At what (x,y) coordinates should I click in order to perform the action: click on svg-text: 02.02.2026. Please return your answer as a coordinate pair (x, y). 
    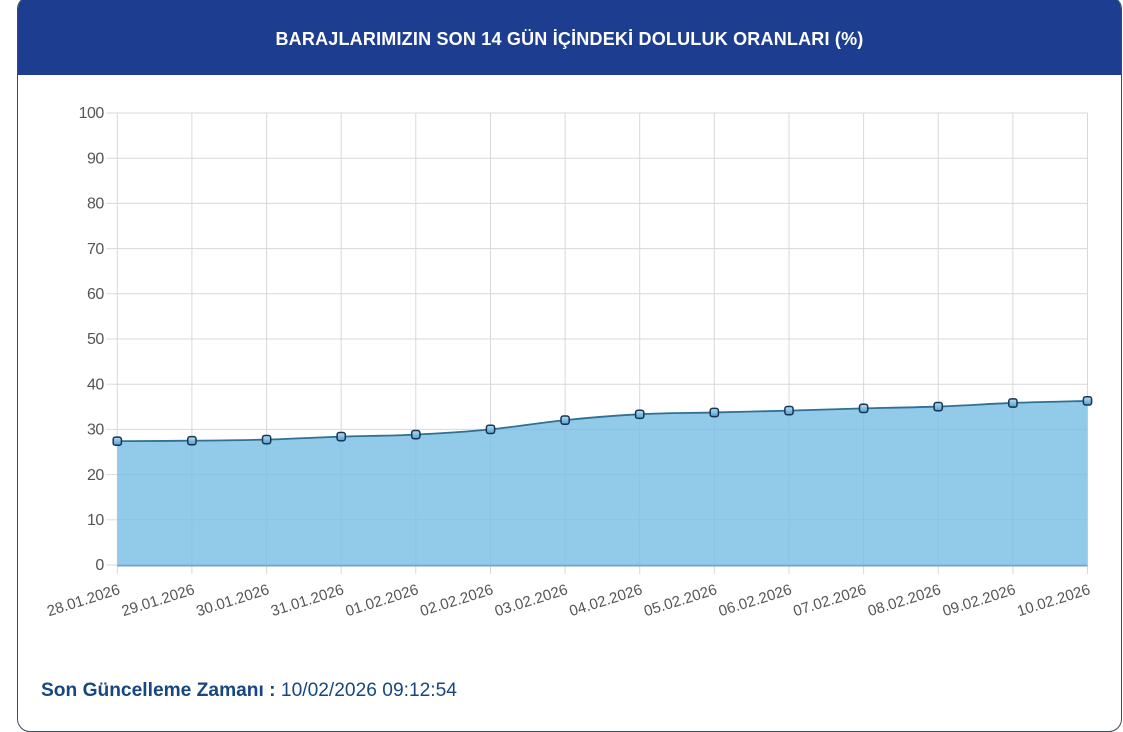
    Looking at the image, I should click on (456, 600).